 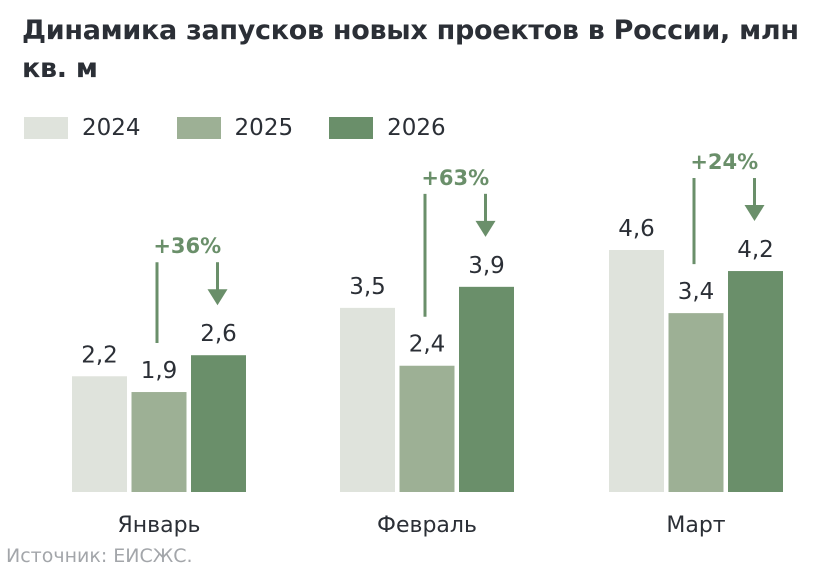 What do you see at coordinates (696, 292) in the screenshot?
I see `data-label: 3,4` at bounding box center [696, 292].